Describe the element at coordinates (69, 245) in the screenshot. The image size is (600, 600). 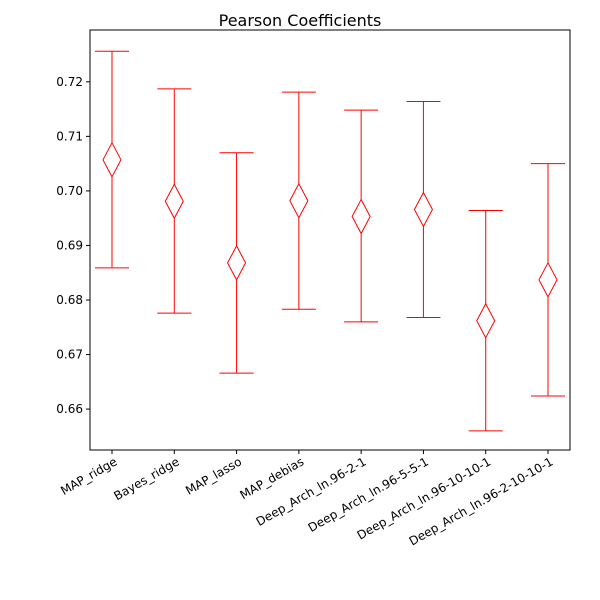
I see `y-tick-label: 0.69` at that location.